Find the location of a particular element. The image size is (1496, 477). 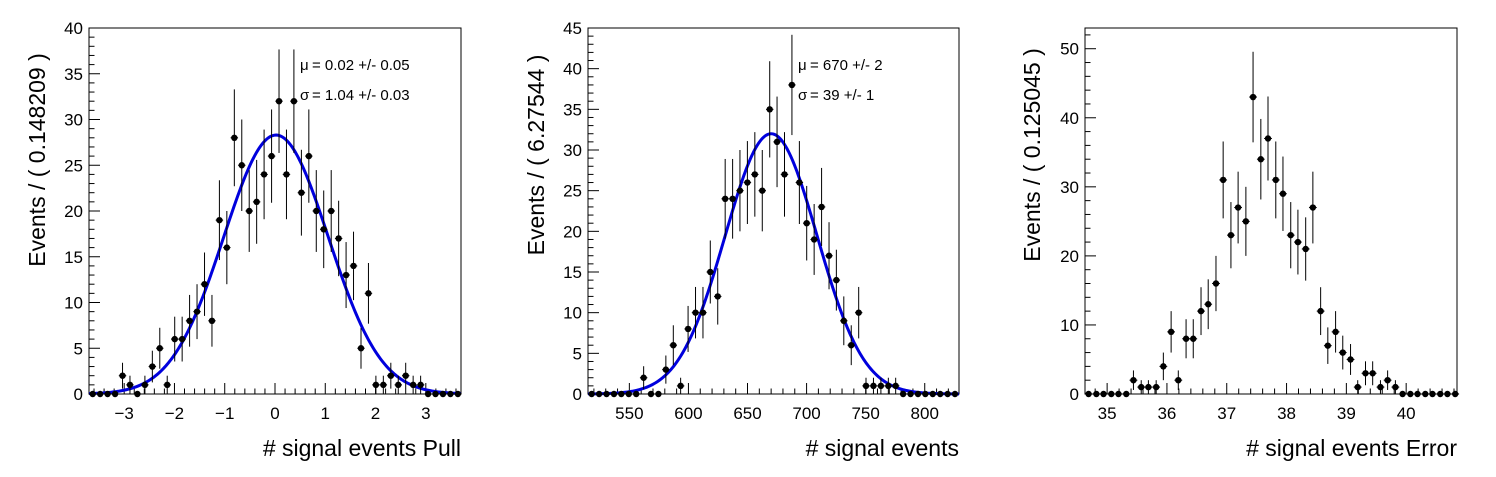

x-axis-title: # signal events Pull is located at coordinates (362, 448).